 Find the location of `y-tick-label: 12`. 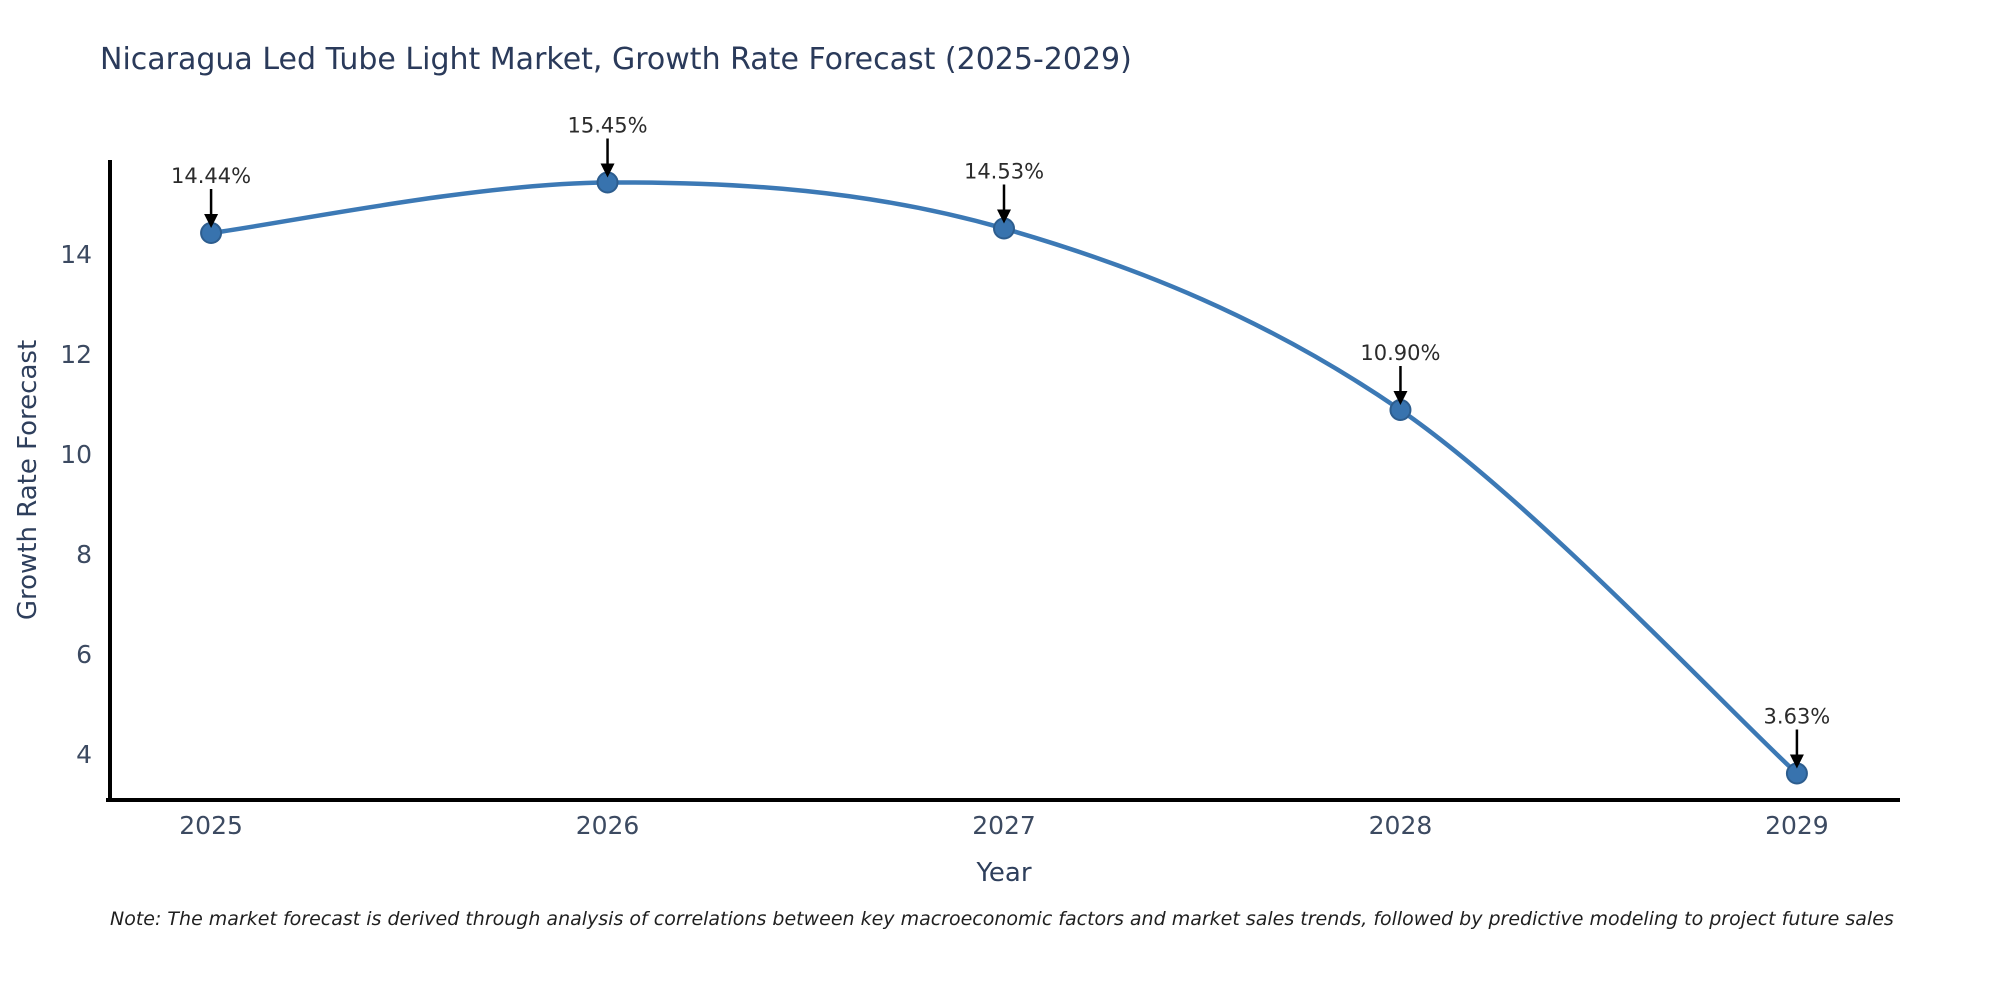

y-tick-label: 12 is located at coordinates (76, 354).